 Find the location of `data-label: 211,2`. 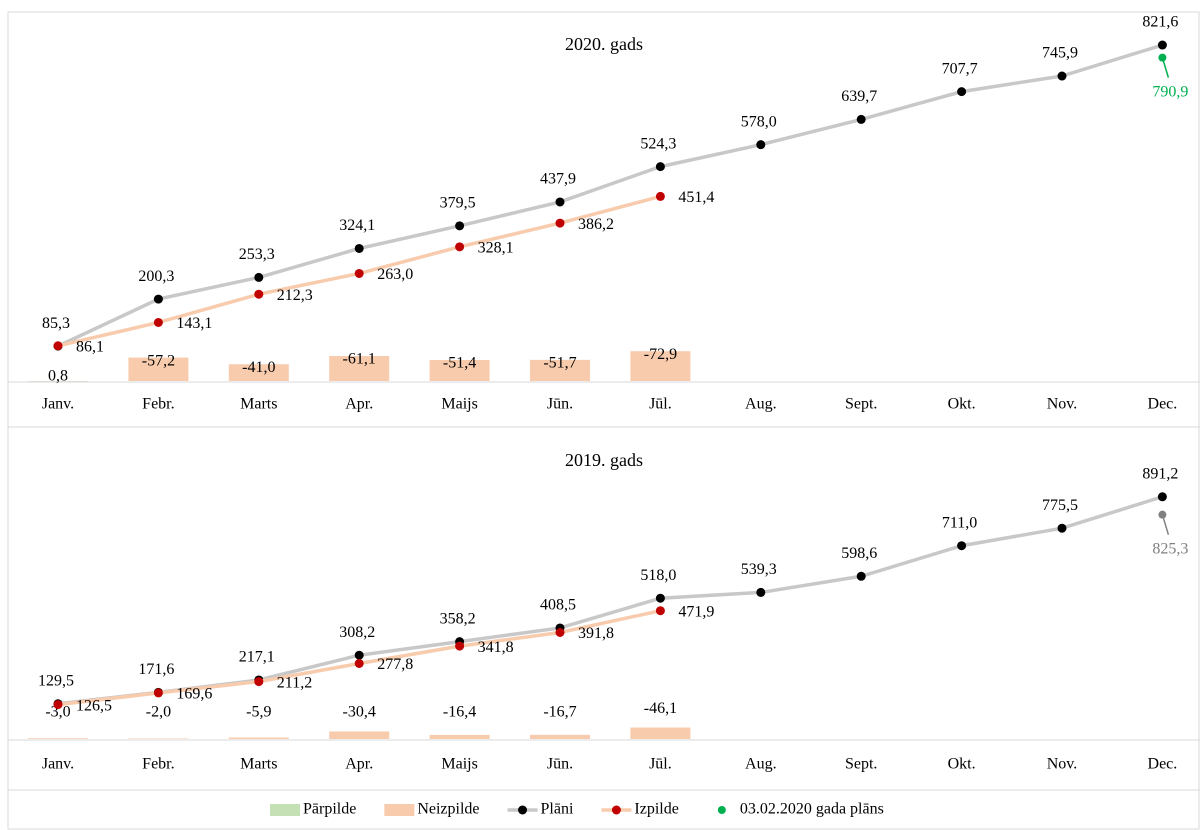

data-label: 211,2 is located at coordinates (294, 682).